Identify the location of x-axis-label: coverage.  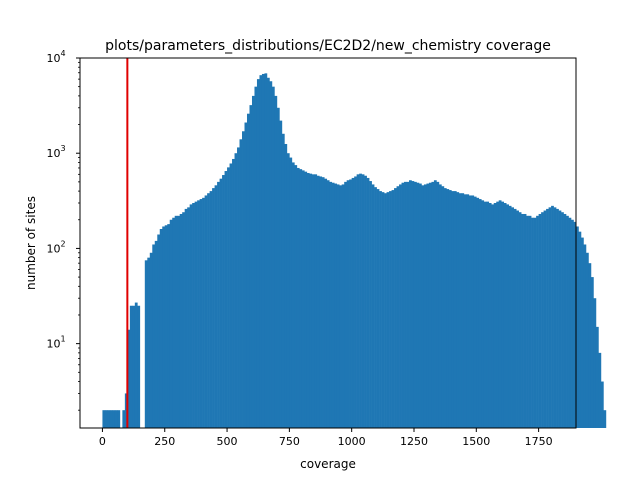
(328, 464).